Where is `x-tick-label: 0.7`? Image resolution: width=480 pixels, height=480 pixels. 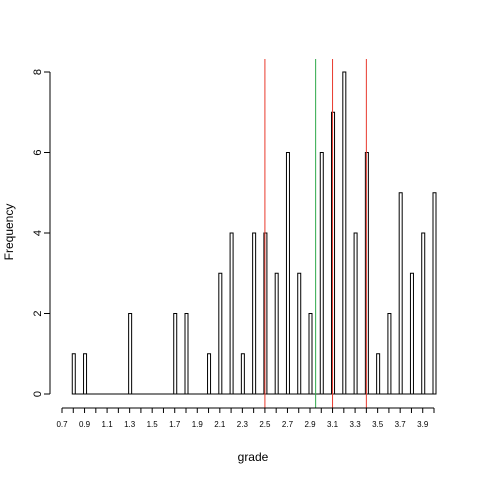
x-tick-label: 0.7 is located at coordinates (62, 424).